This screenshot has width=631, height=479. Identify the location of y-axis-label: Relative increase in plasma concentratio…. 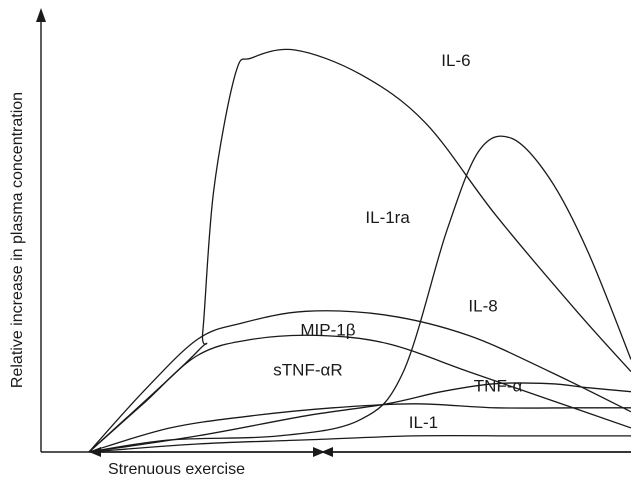
(17, 240).